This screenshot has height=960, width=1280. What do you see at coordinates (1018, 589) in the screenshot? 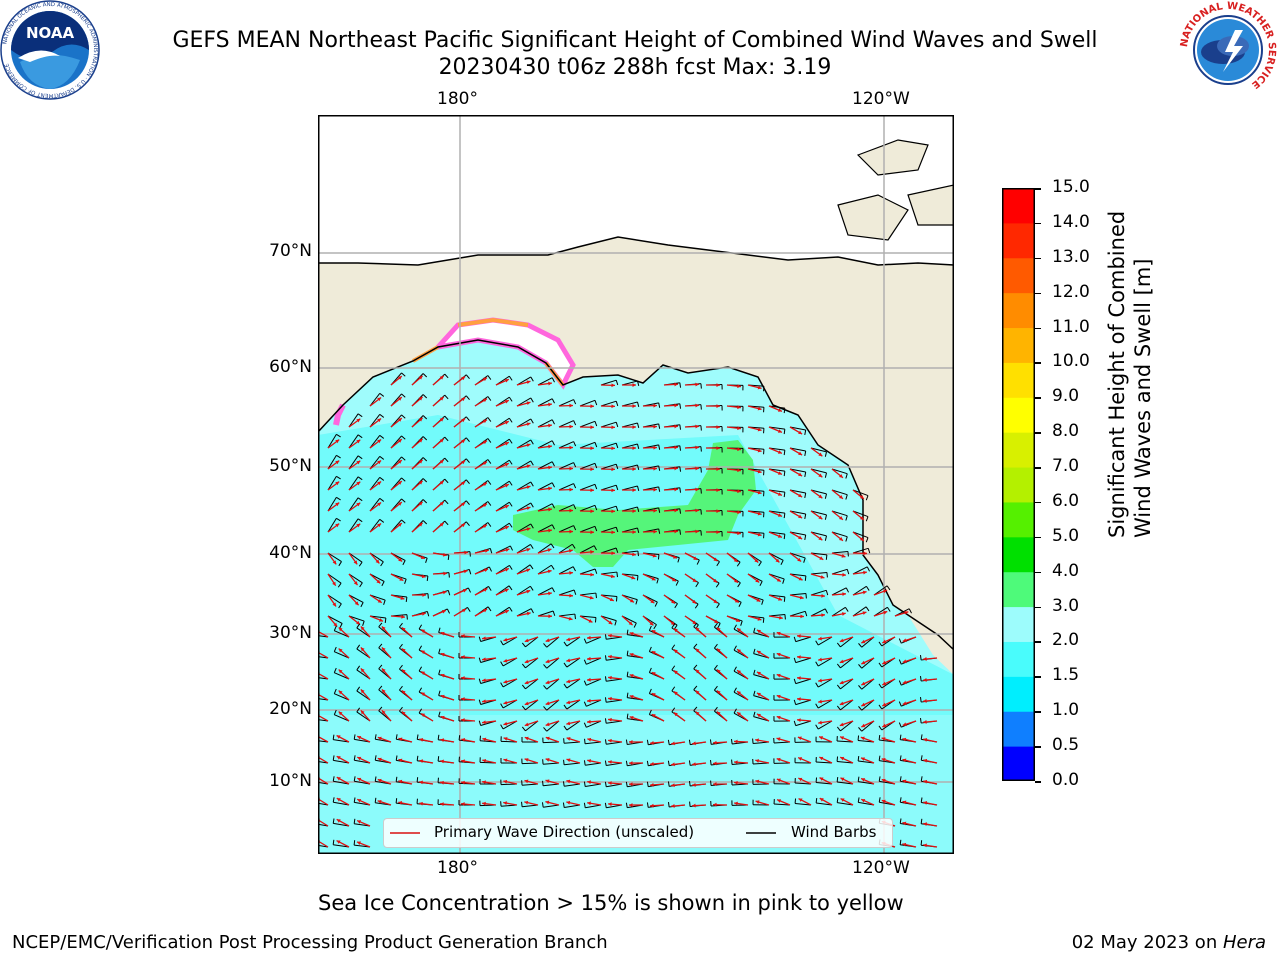
I see `colorbar-segment` at bounding box center [1018, 589].